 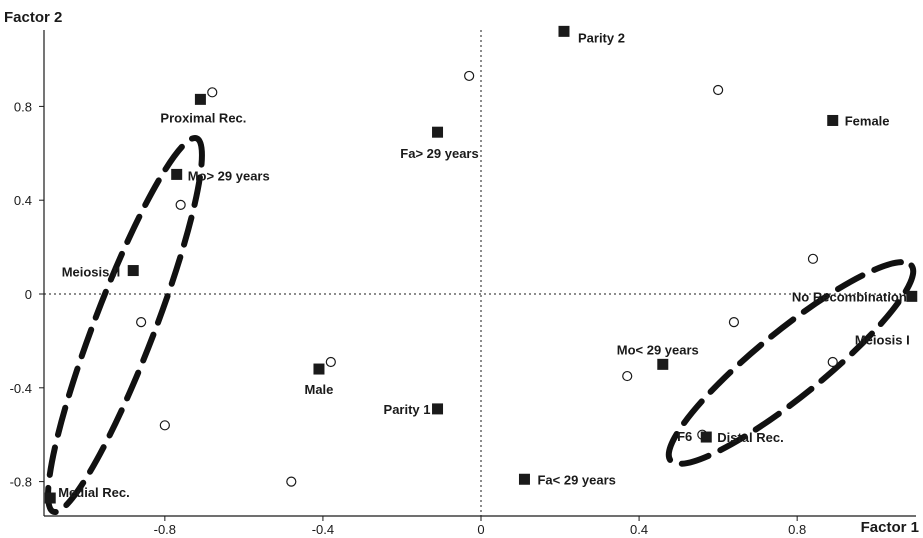 What do you see at coordinates (750, 437) in the screenshot?
I see `variable-label: Distal Rec.` at bounding box center [750, 437].